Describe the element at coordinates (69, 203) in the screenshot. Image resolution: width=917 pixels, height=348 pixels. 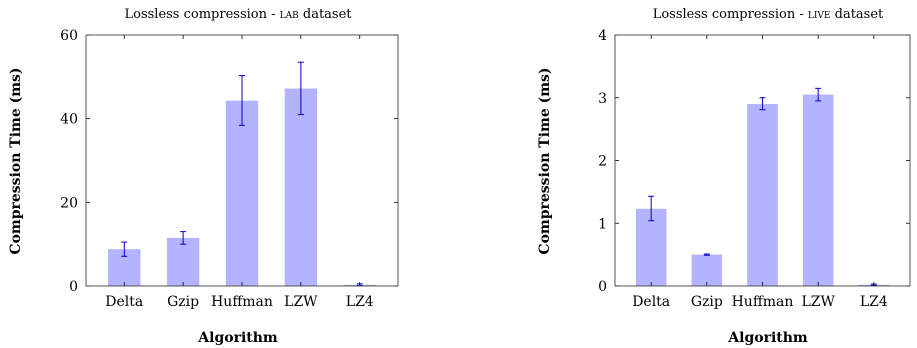
I see `y-tick-label: 20` at that location.